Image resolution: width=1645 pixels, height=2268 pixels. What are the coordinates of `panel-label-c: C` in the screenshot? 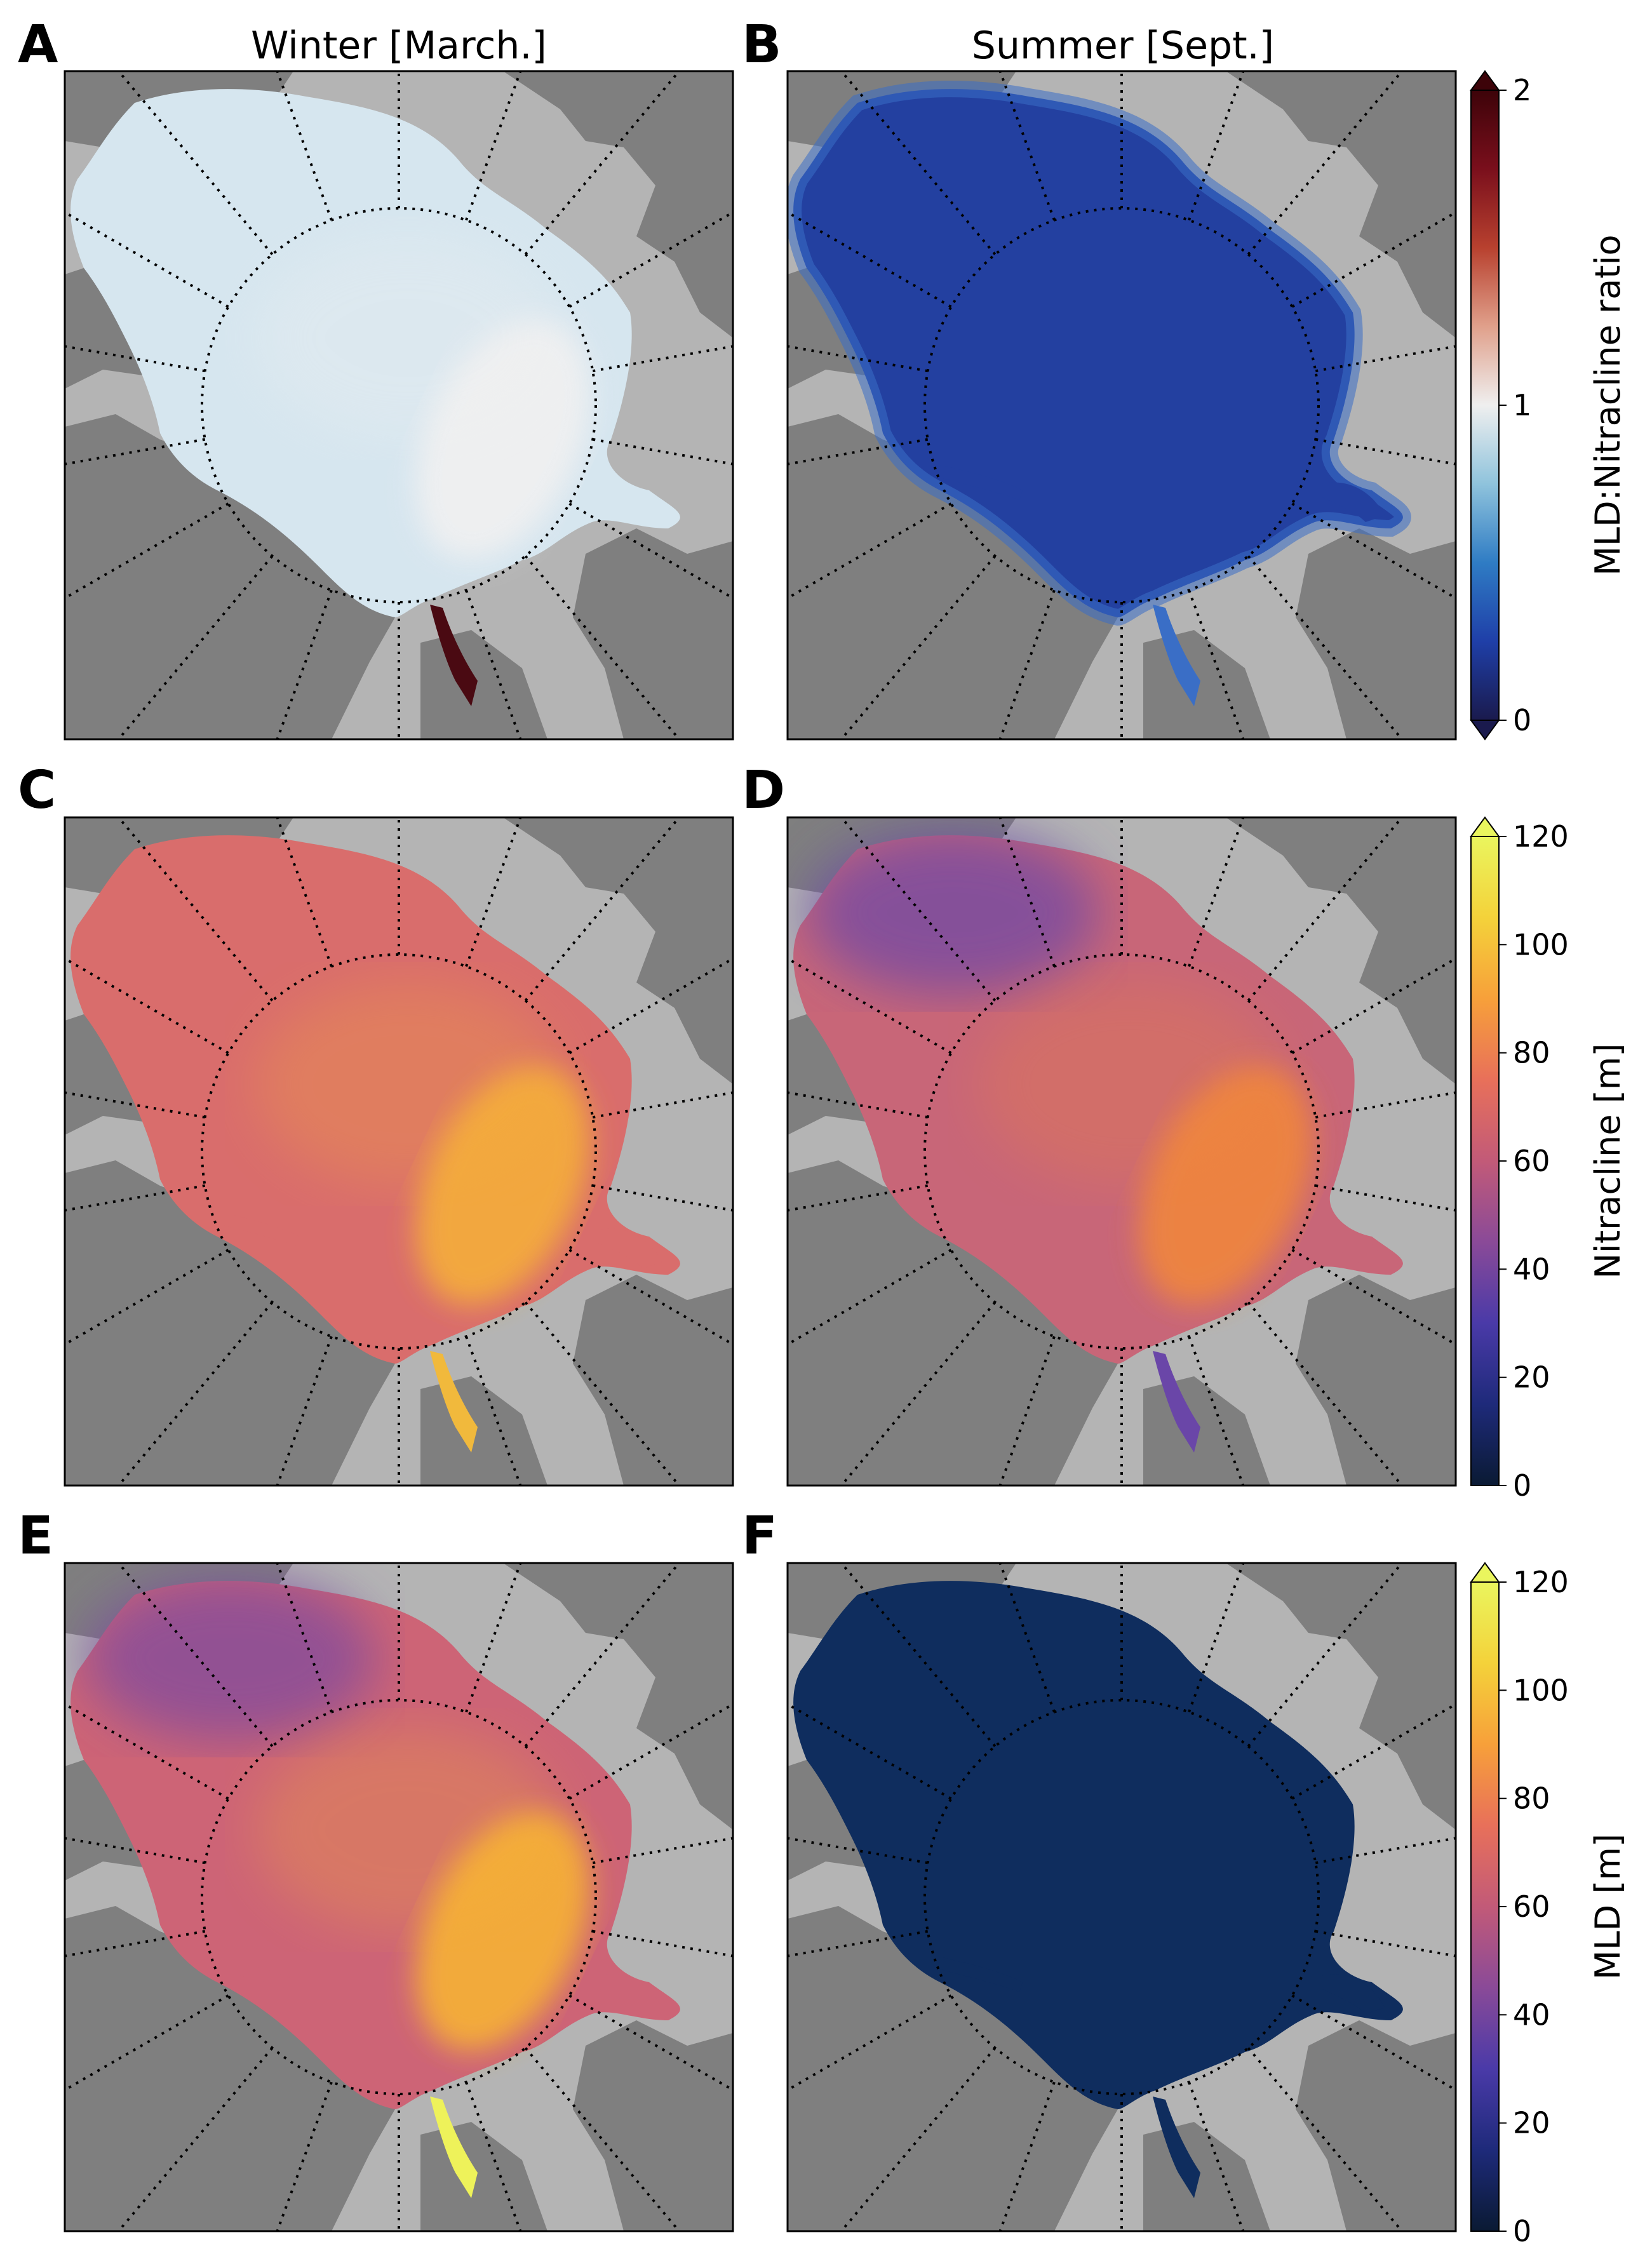 It's located at (37, 791).